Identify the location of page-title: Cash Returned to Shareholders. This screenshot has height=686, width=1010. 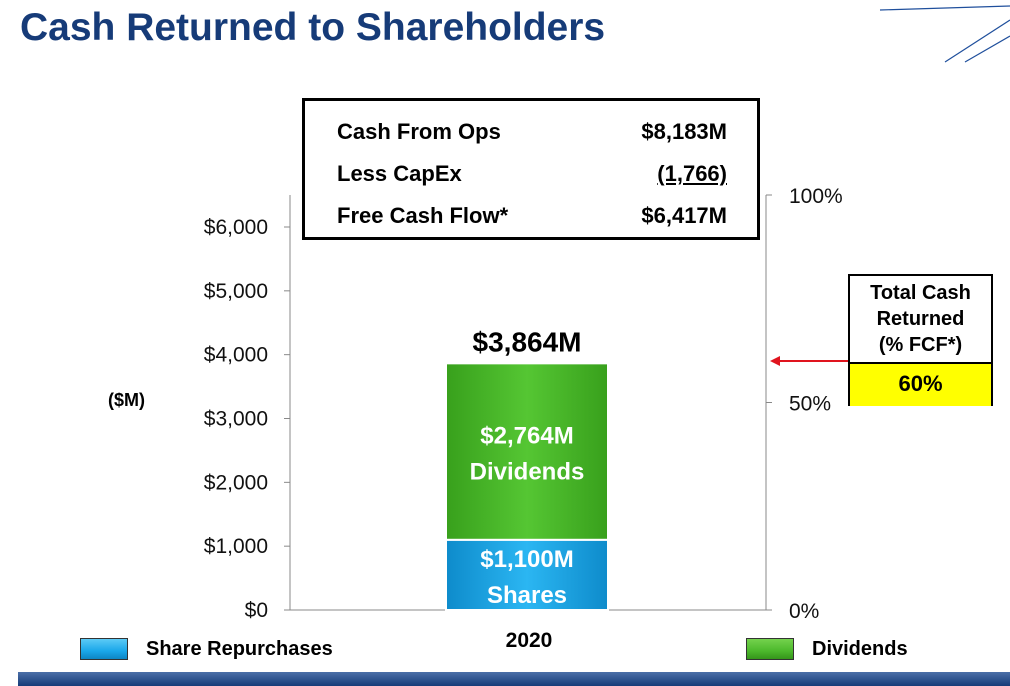
(313, 27).